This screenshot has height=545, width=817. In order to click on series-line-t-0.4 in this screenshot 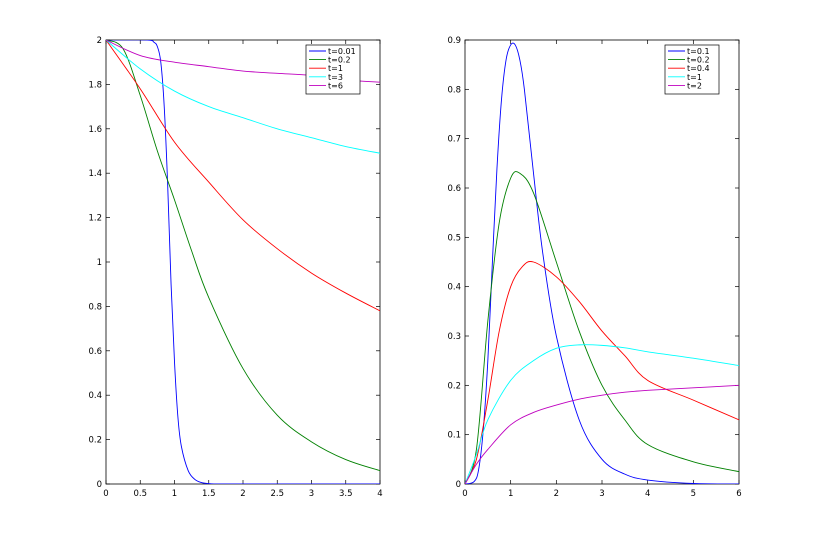, I will do `click(602, 372)`.